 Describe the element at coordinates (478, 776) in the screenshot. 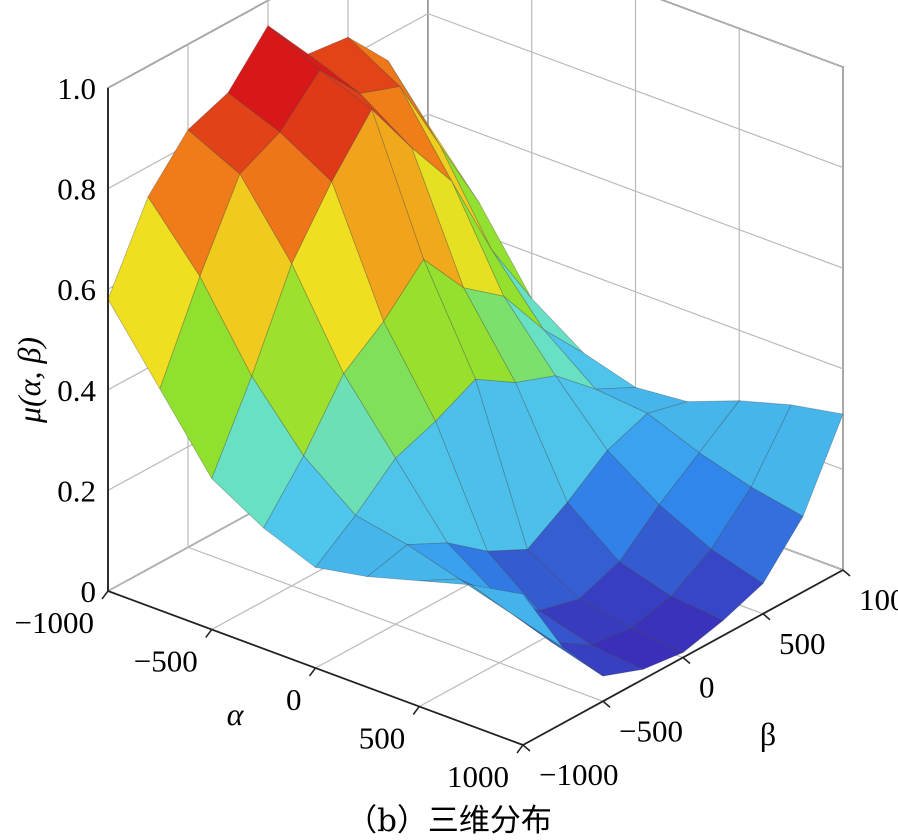

I see `alpha-tick-label: 1000` at that location.